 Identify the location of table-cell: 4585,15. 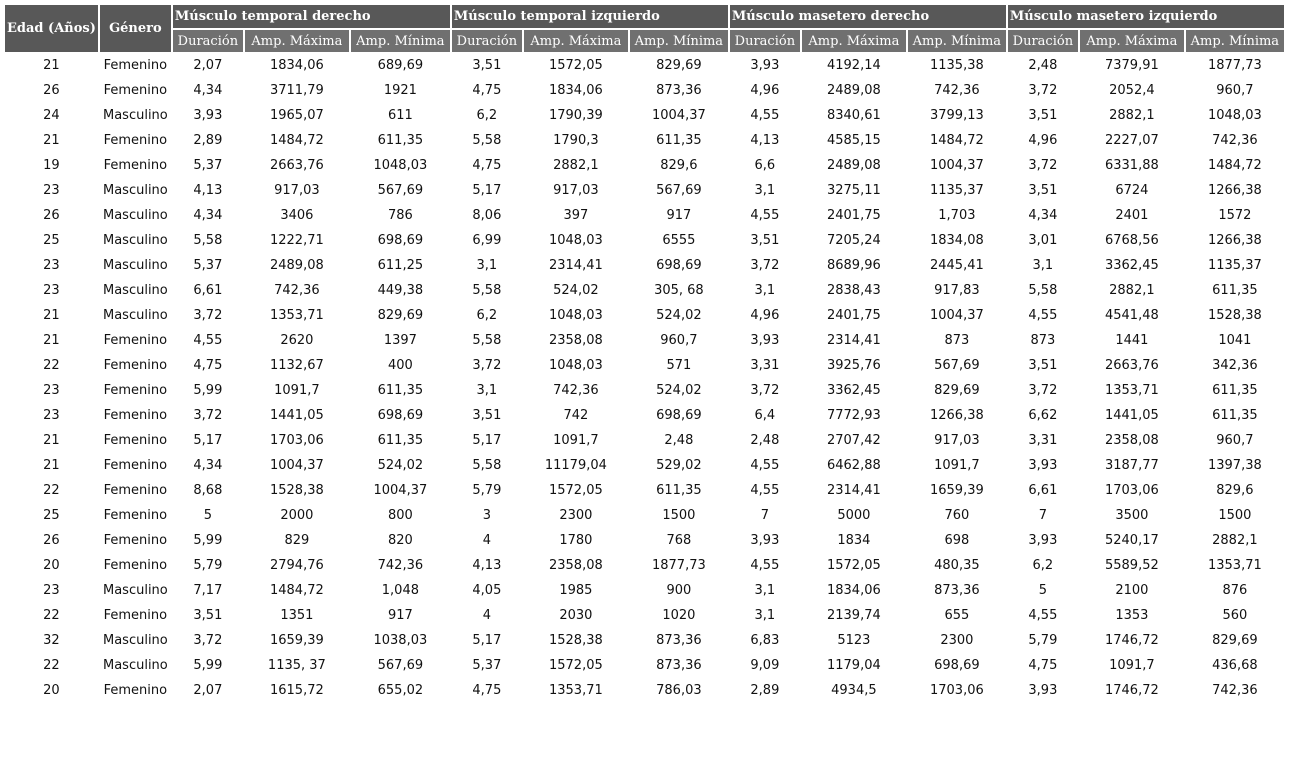
(853, 140).